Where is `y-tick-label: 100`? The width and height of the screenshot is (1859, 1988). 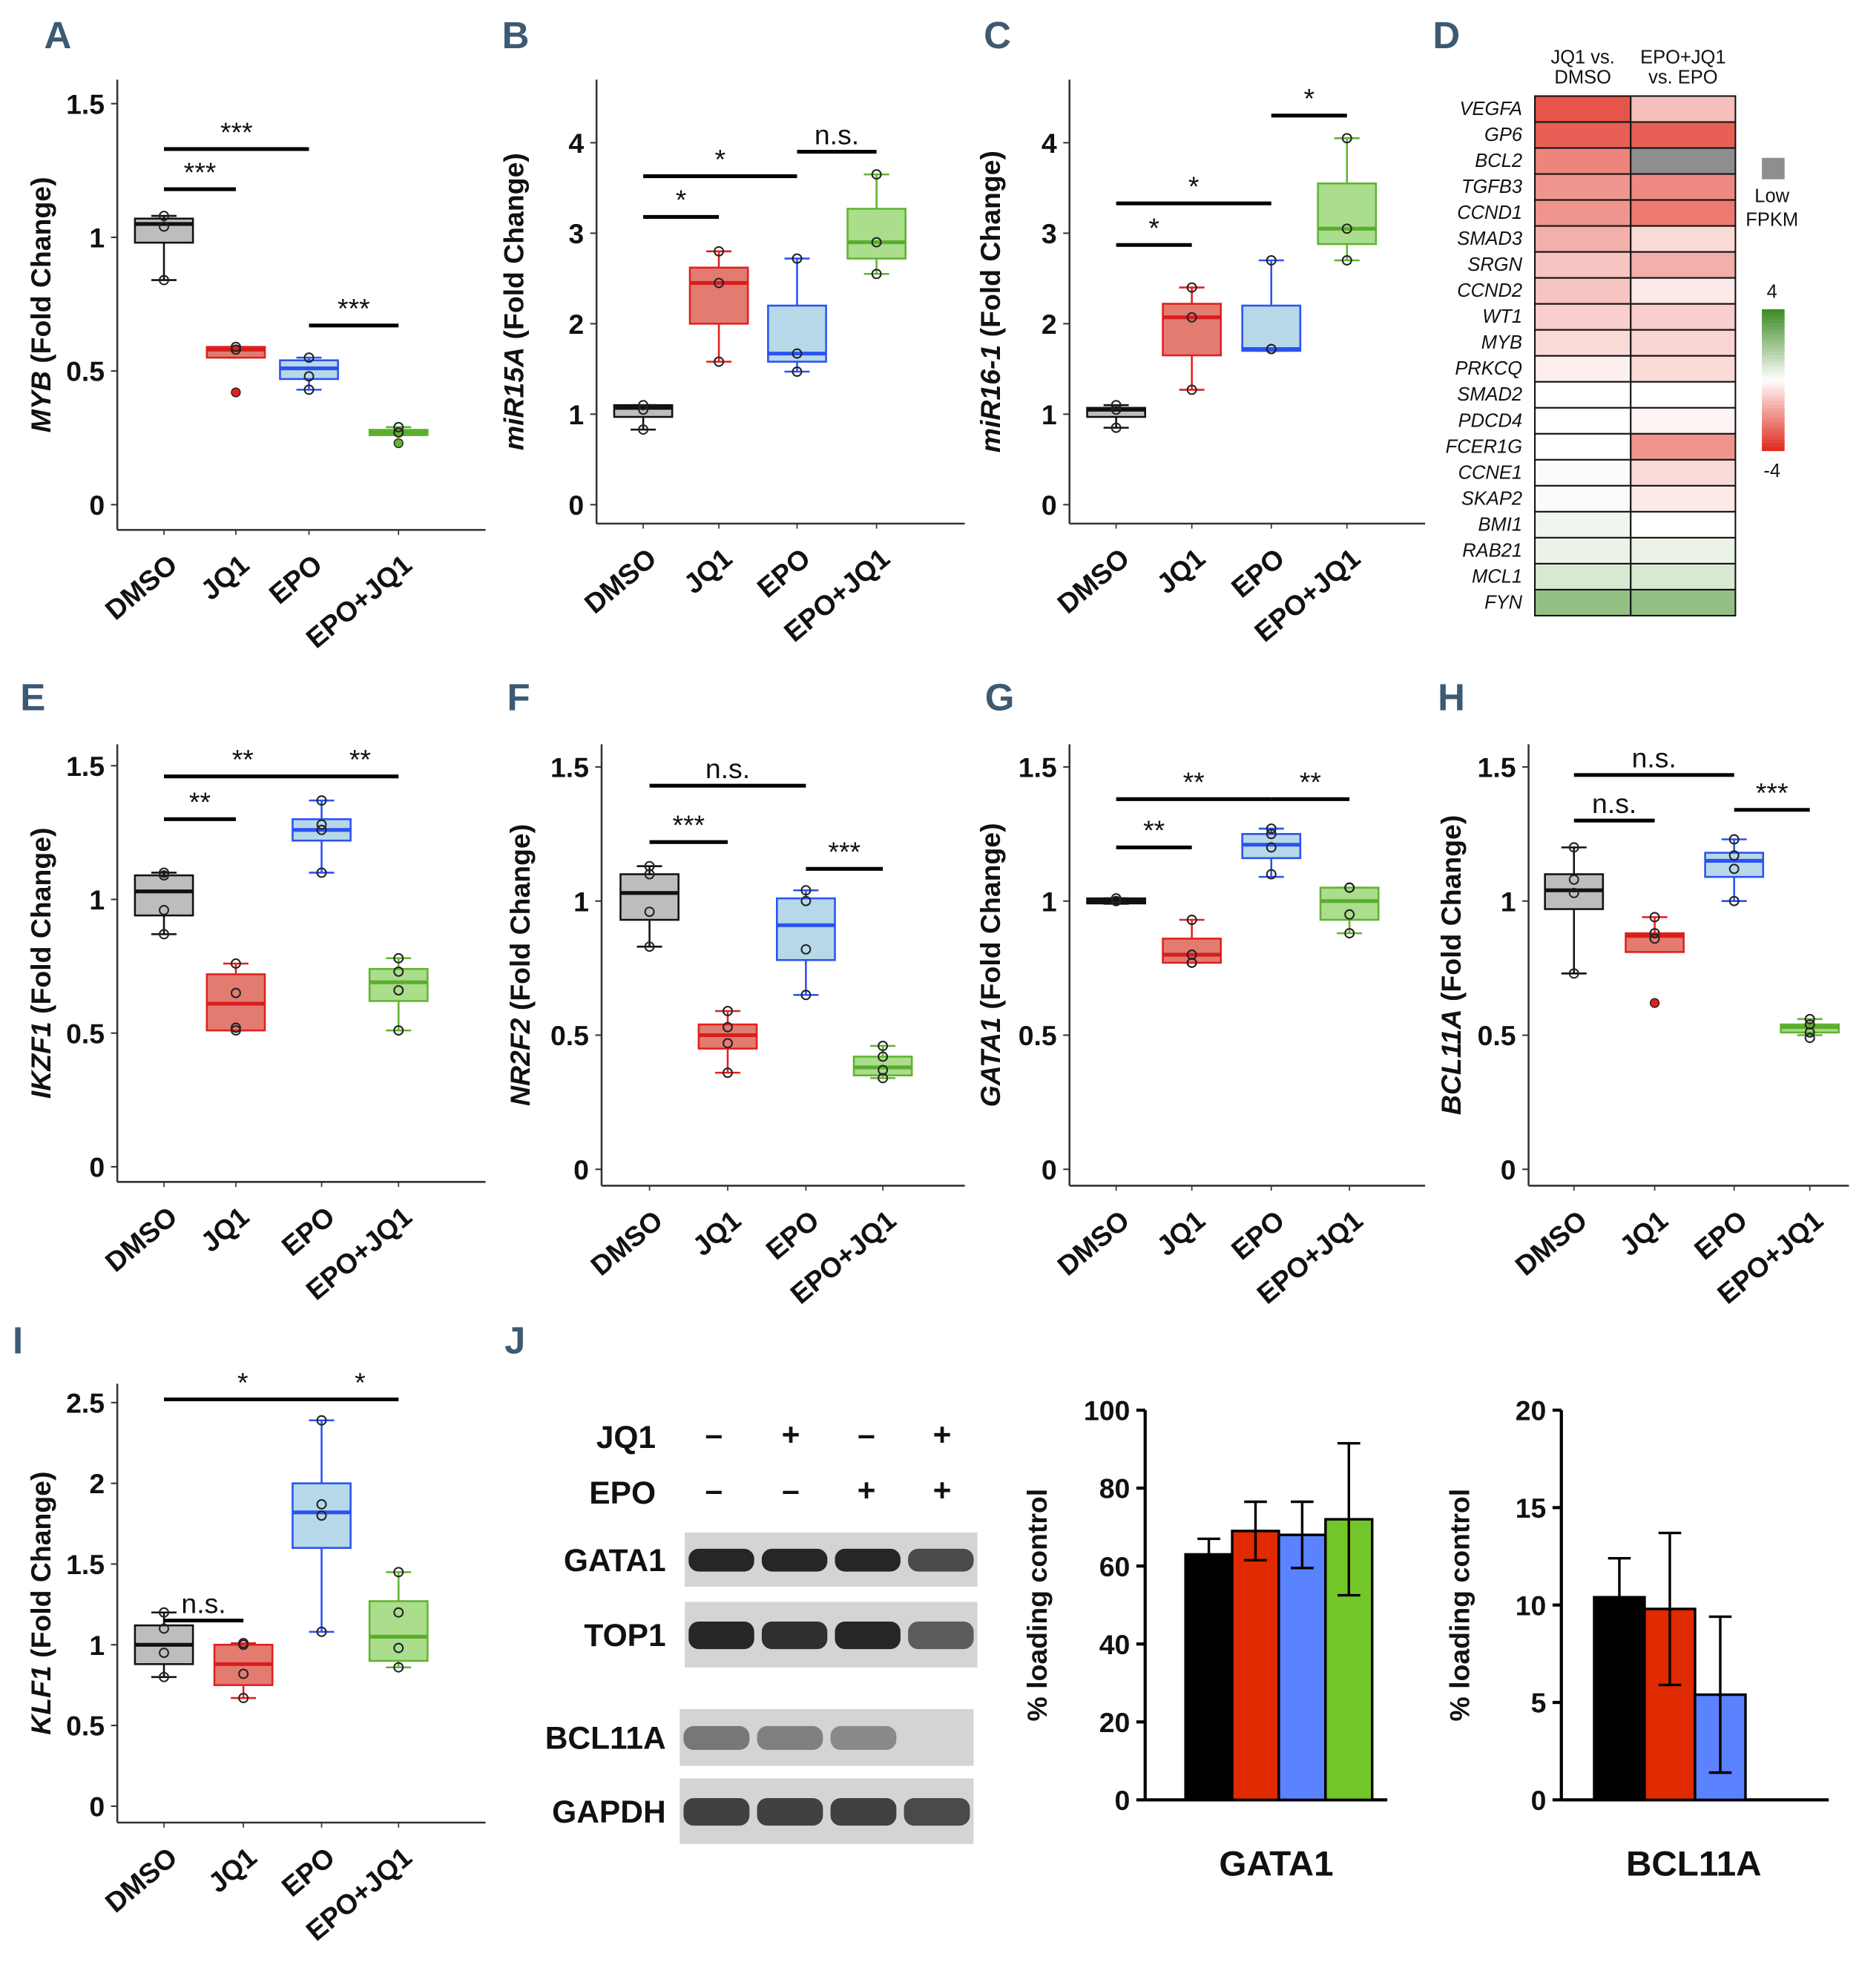 y-tick-label: 100 is located at coordinates (1107, 1410).